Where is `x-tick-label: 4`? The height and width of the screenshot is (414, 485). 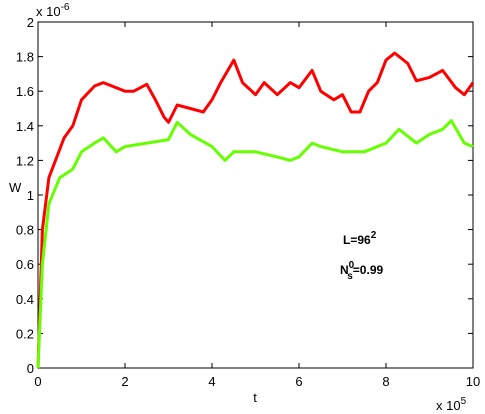
x-tick-label: 4 is located at coordinates (211, 381).